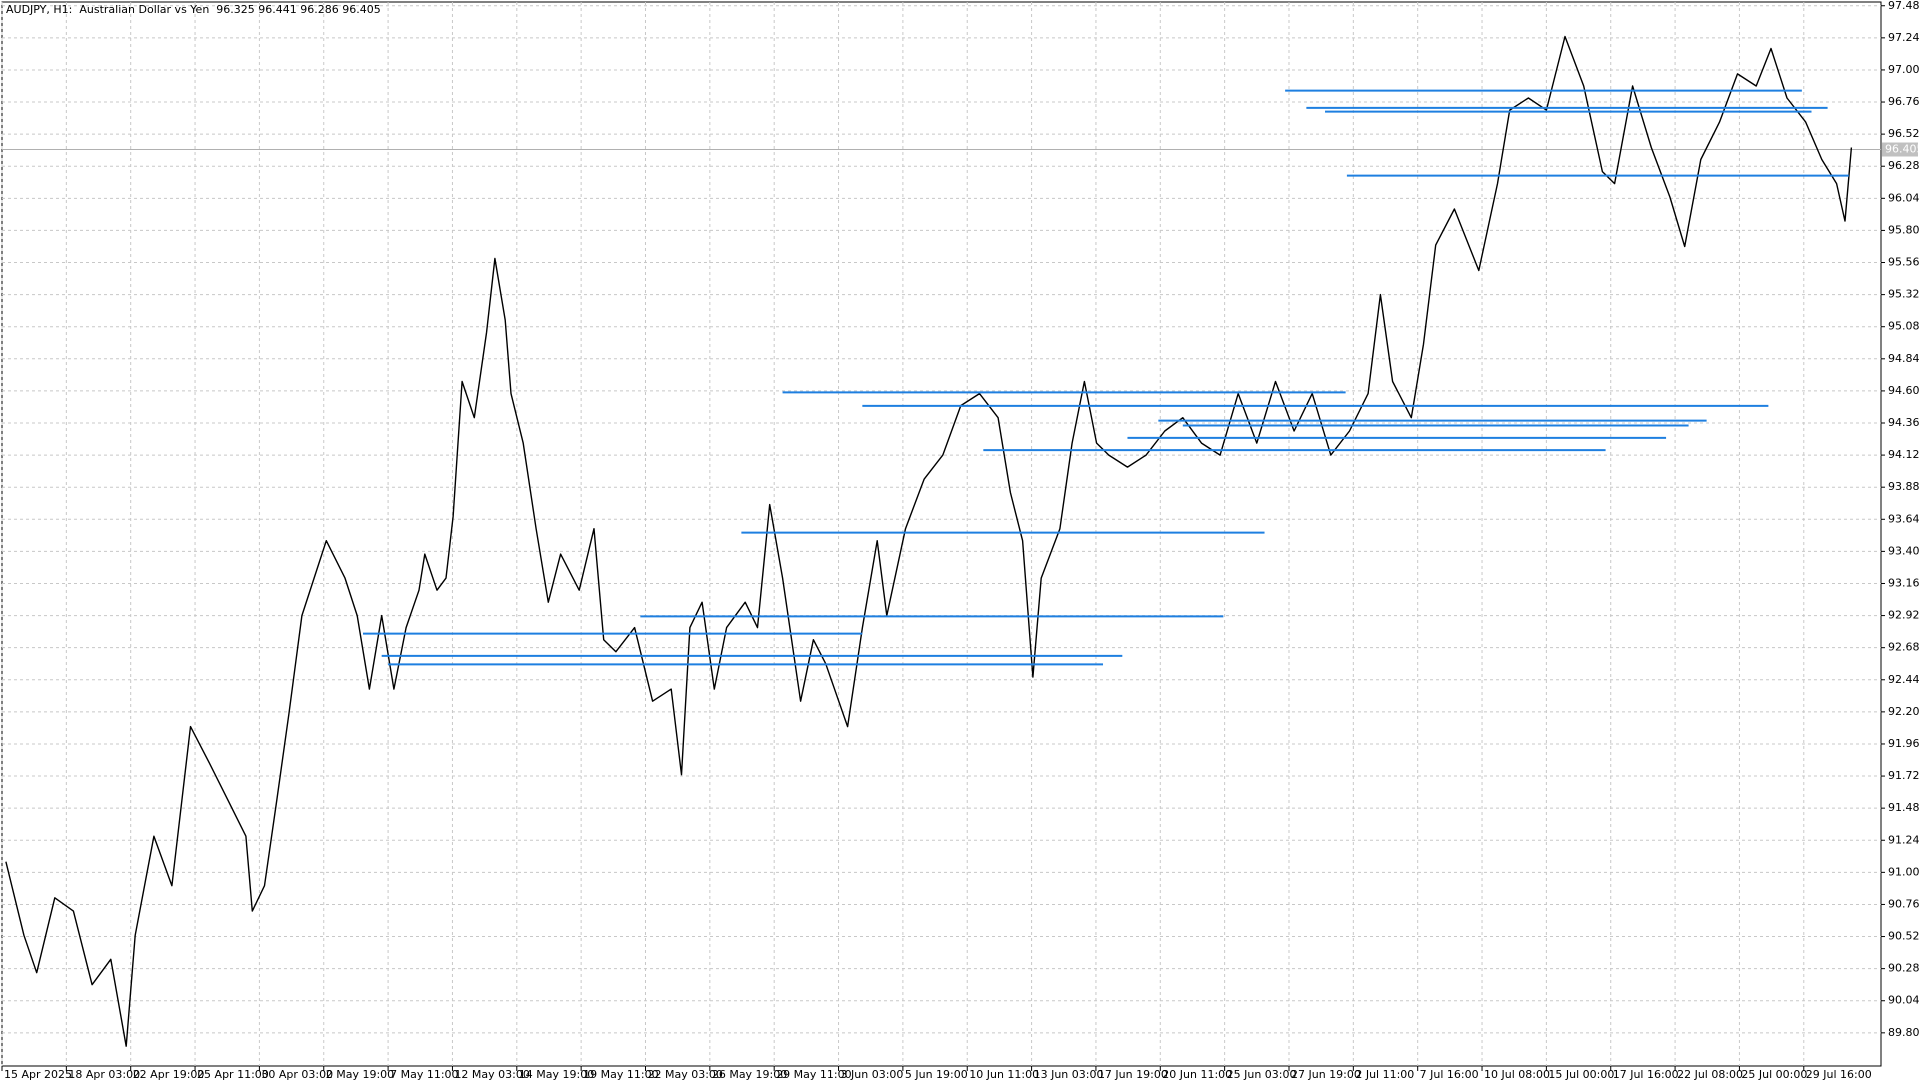 The image size is (1920, 1080). What do you see at coordinates (620, 1074) in the screenshot?
I see `x-tick-label: 19 May 11:00` at bounding box center [620, 1074].